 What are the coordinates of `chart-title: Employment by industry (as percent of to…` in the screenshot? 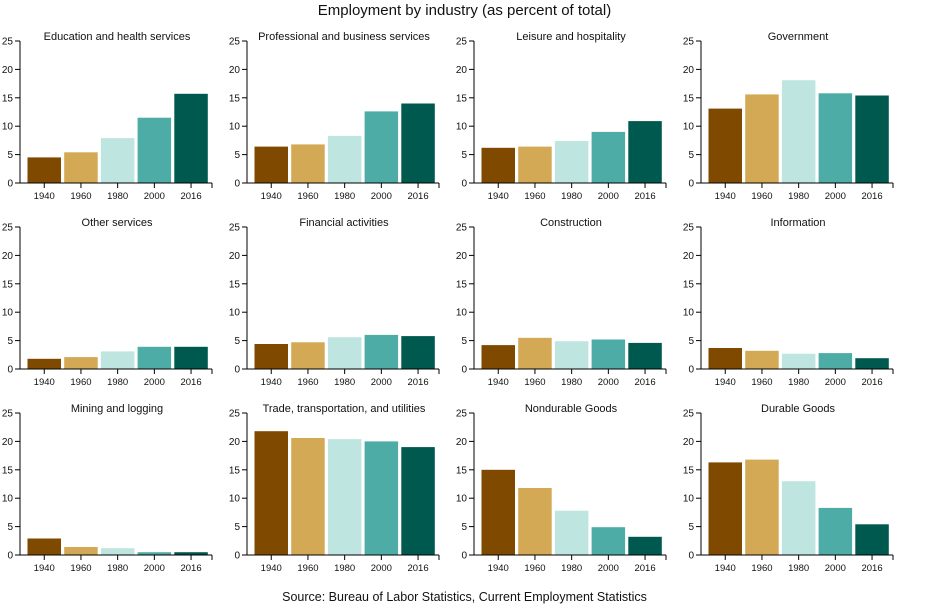 It's located at (464, 10).